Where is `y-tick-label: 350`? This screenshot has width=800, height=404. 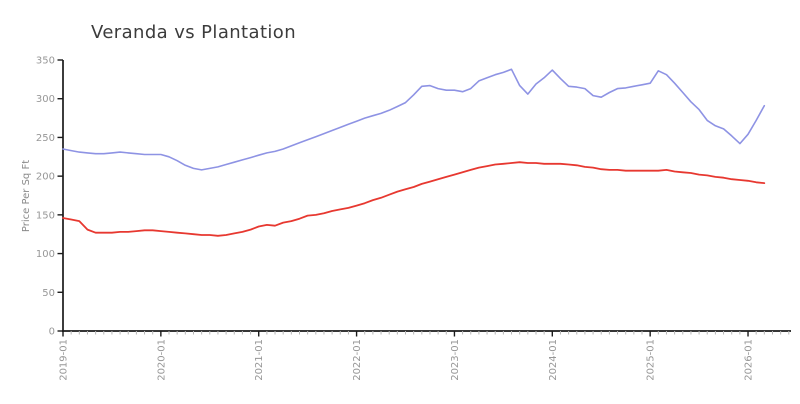
y-tick-label: 350 is located at coordinates (45, 61).